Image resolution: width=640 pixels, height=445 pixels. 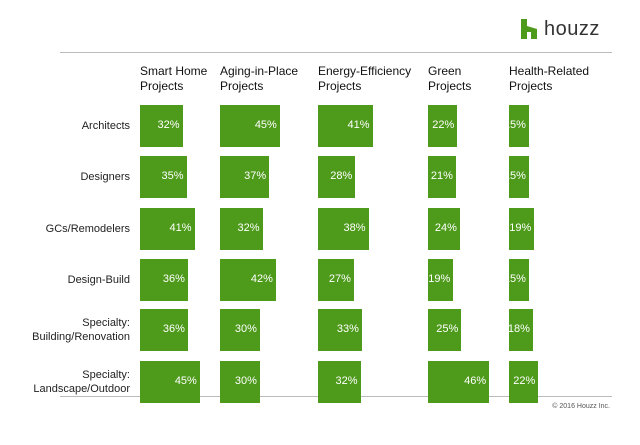 I want to click on column-header: Aging-in-Place Projects, so click(x=259, y=78).